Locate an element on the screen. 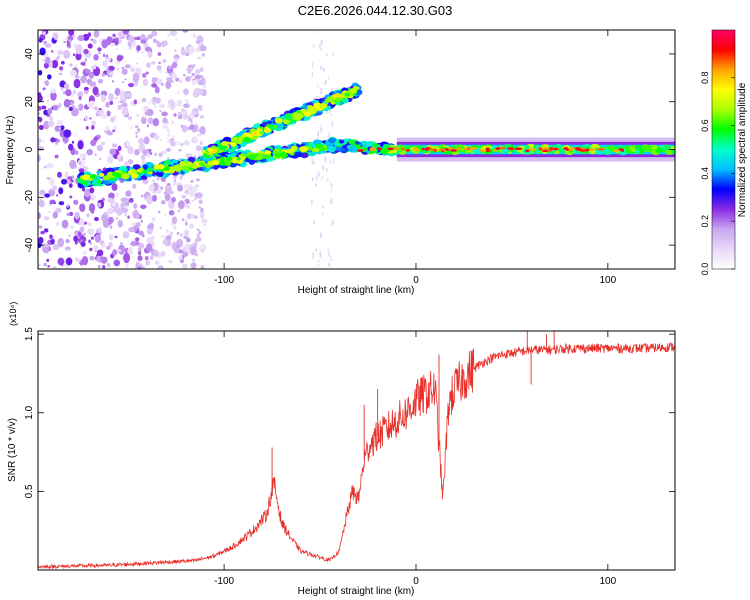 The image size is (750, 600). merge-blob is located at coordinates (337, 148).